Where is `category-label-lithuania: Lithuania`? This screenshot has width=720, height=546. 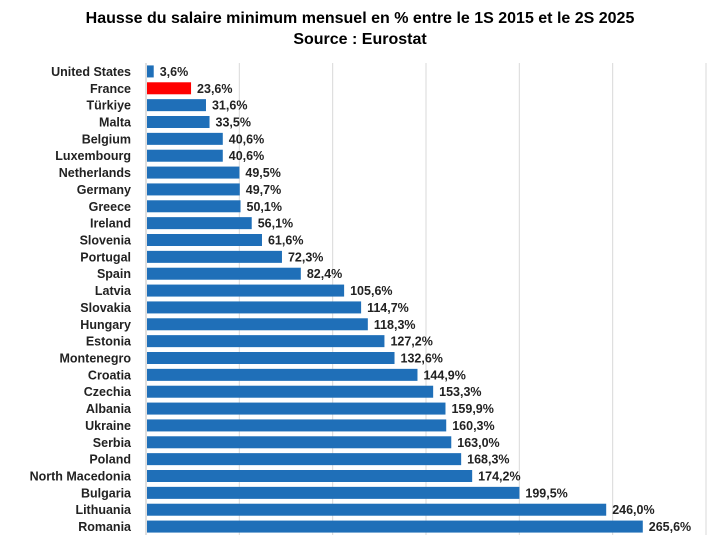
category-label-lithuania: Lithuania is located at coordinates (103, 510).